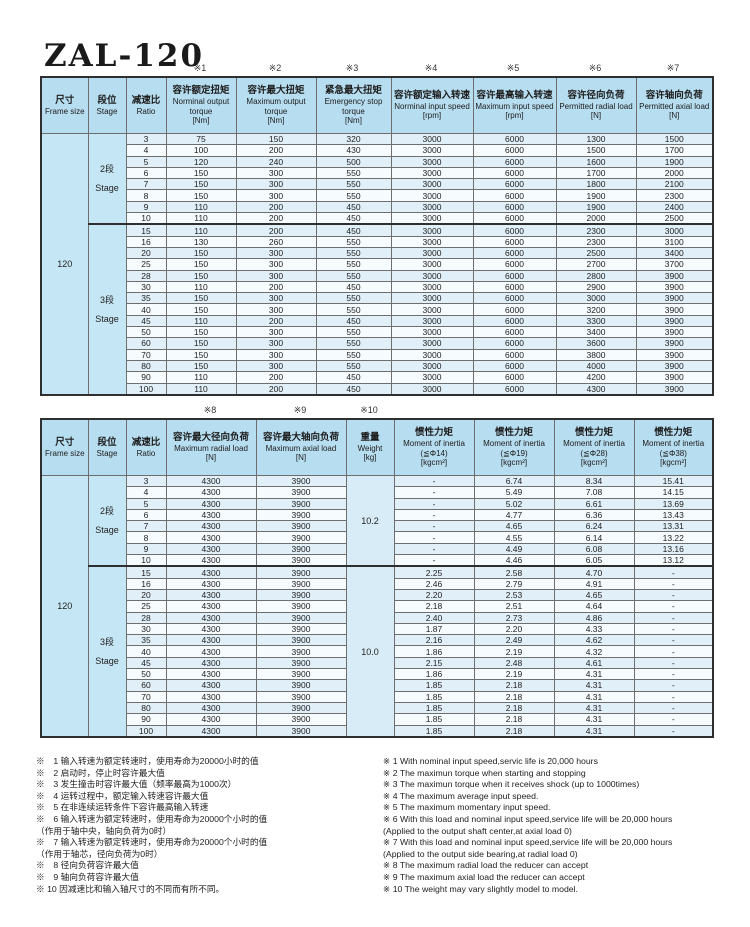  Describe the element at coordinates (107, 179) in the screenshot. I see `stage-cell: 2段 Stage` at that location.